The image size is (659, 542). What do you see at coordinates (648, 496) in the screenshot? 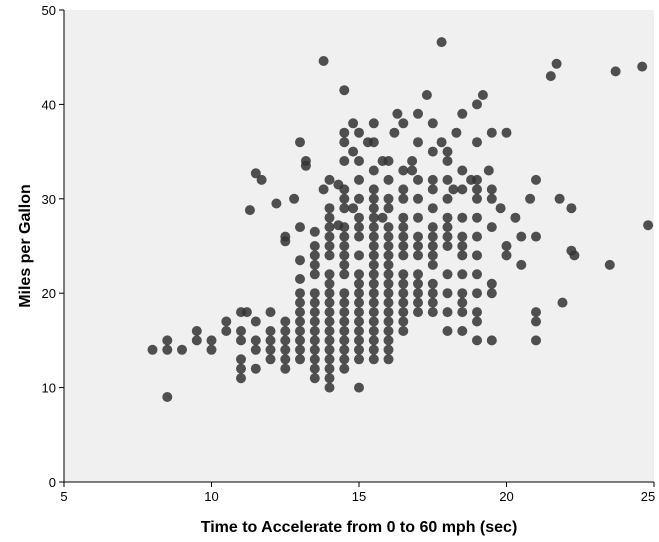
I see `x-tick-label: 25` at bounding box center [648, 496].